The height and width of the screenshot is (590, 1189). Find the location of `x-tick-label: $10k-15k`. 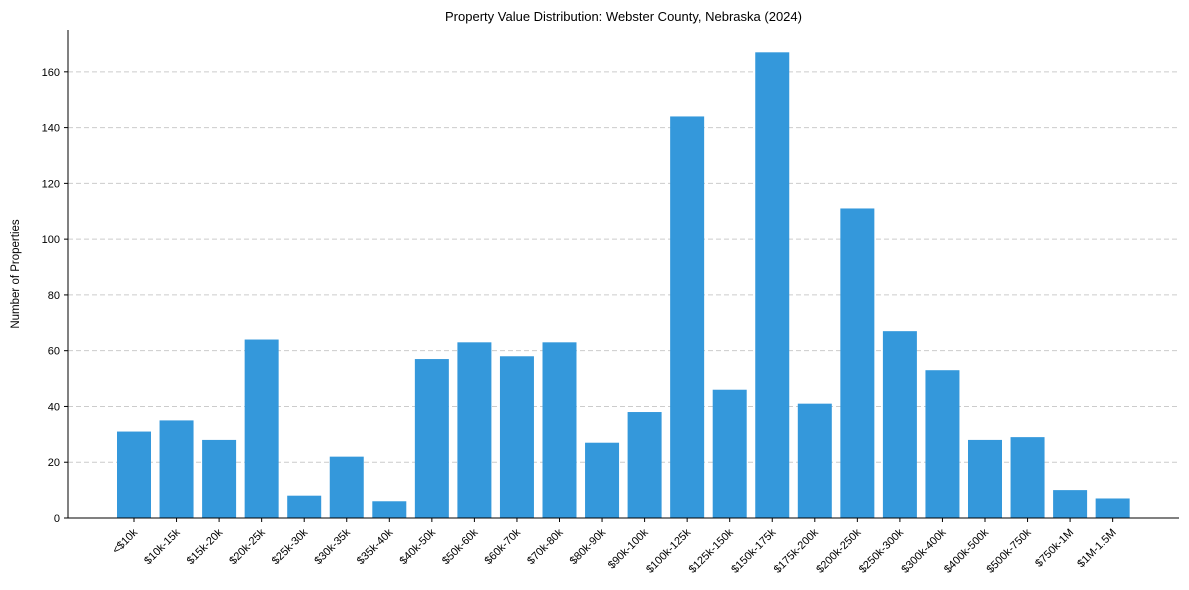

x-tick-label: $10k-15k is located at coordinates (162, 546).